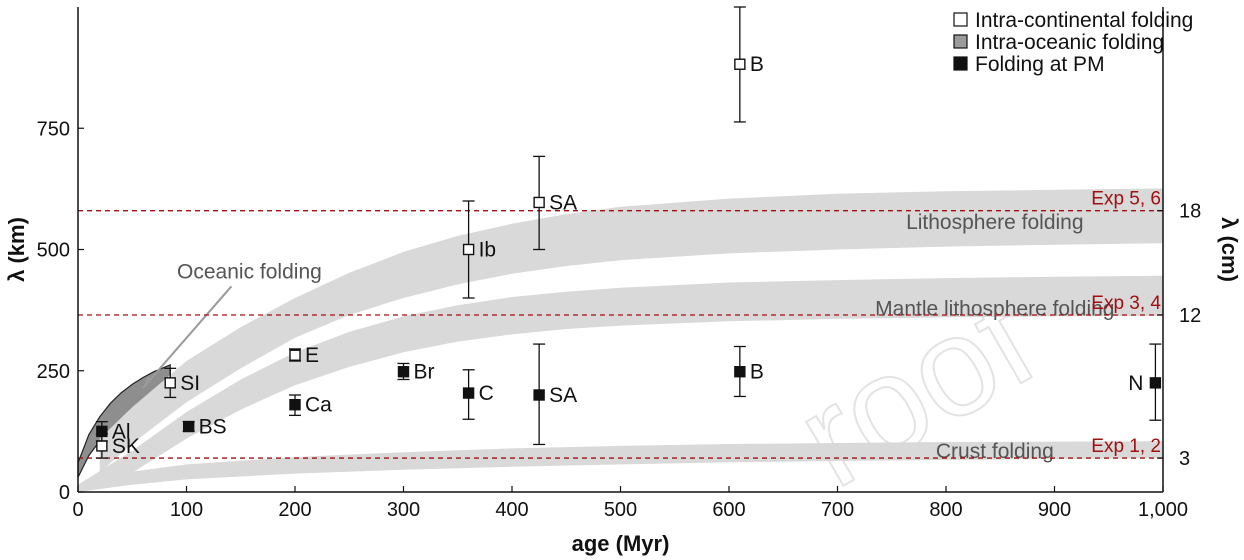 Image resolution: width=1244 pixels, height=560 pixels. What do you see at coordinates (478, 394) in the screenshot?
I see `point-folding-at-pm-c: C` at bounding box center [478, 394].